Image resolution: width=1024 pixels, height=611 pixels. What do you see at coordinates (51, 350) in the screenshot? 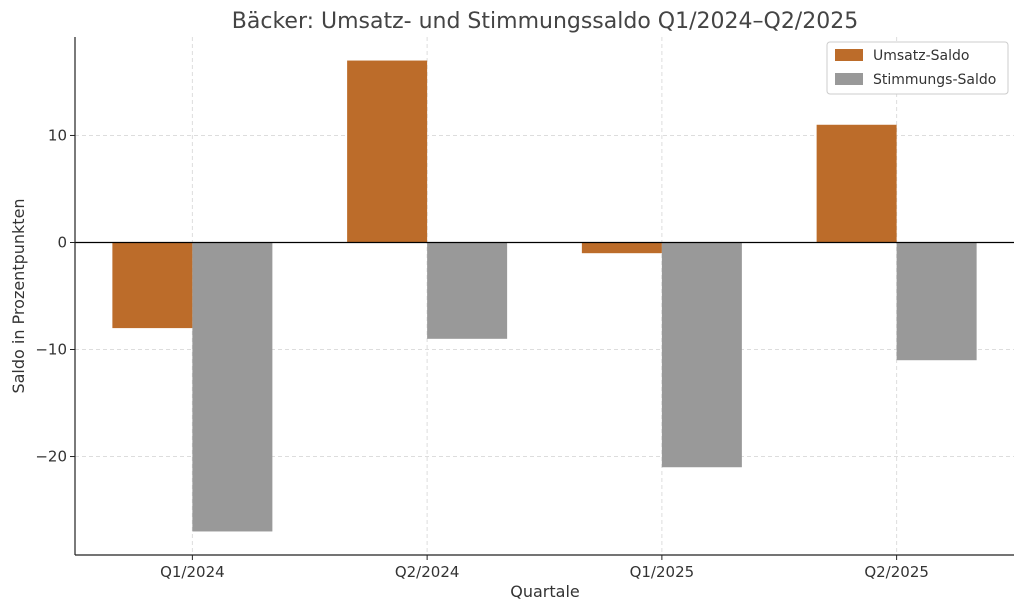
I see `y-tick-label: −10` at bounding box center [51, 350].